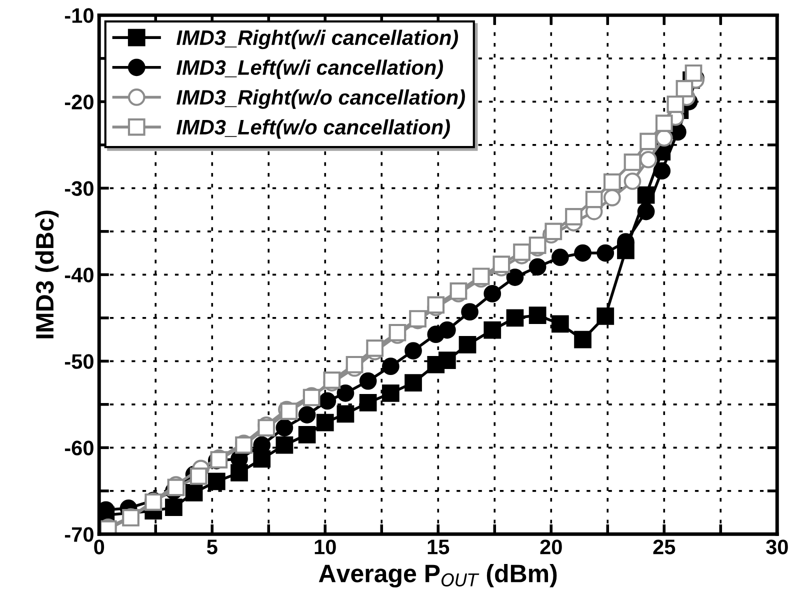  Describe the element at coordinates (439, 547) in the screenshot. I see `x-tick-label: 15` at that location.